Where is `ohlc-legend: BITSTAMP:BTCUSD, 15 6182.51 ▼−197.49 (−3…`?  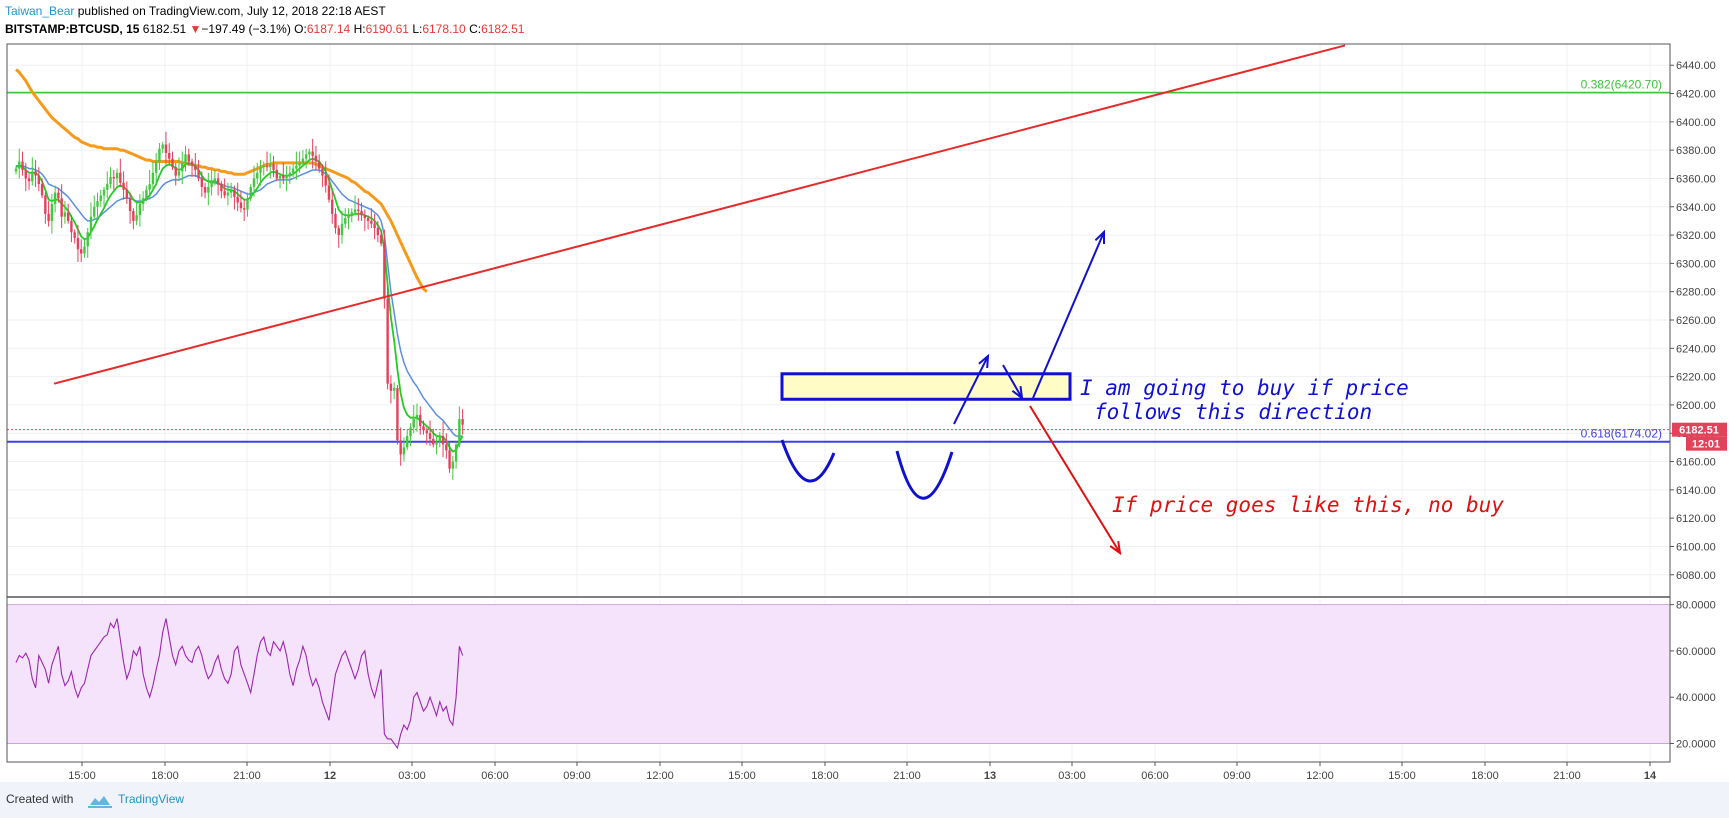 ohlc-legend: BITSTAMP:BTCUSD, 15 6182.51 ▼−197.49 (−3… is located at coordinates (264, 29).